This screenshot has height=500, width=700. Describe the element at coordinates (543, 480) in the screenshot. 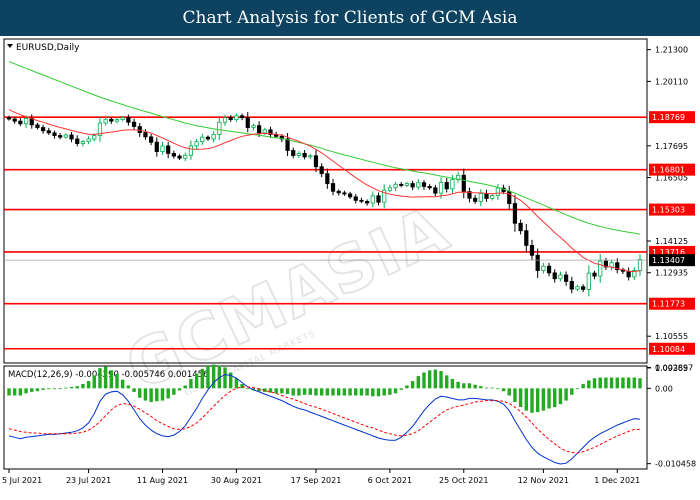

I see `time-tick-label: 12 Nov 2021` at that location.